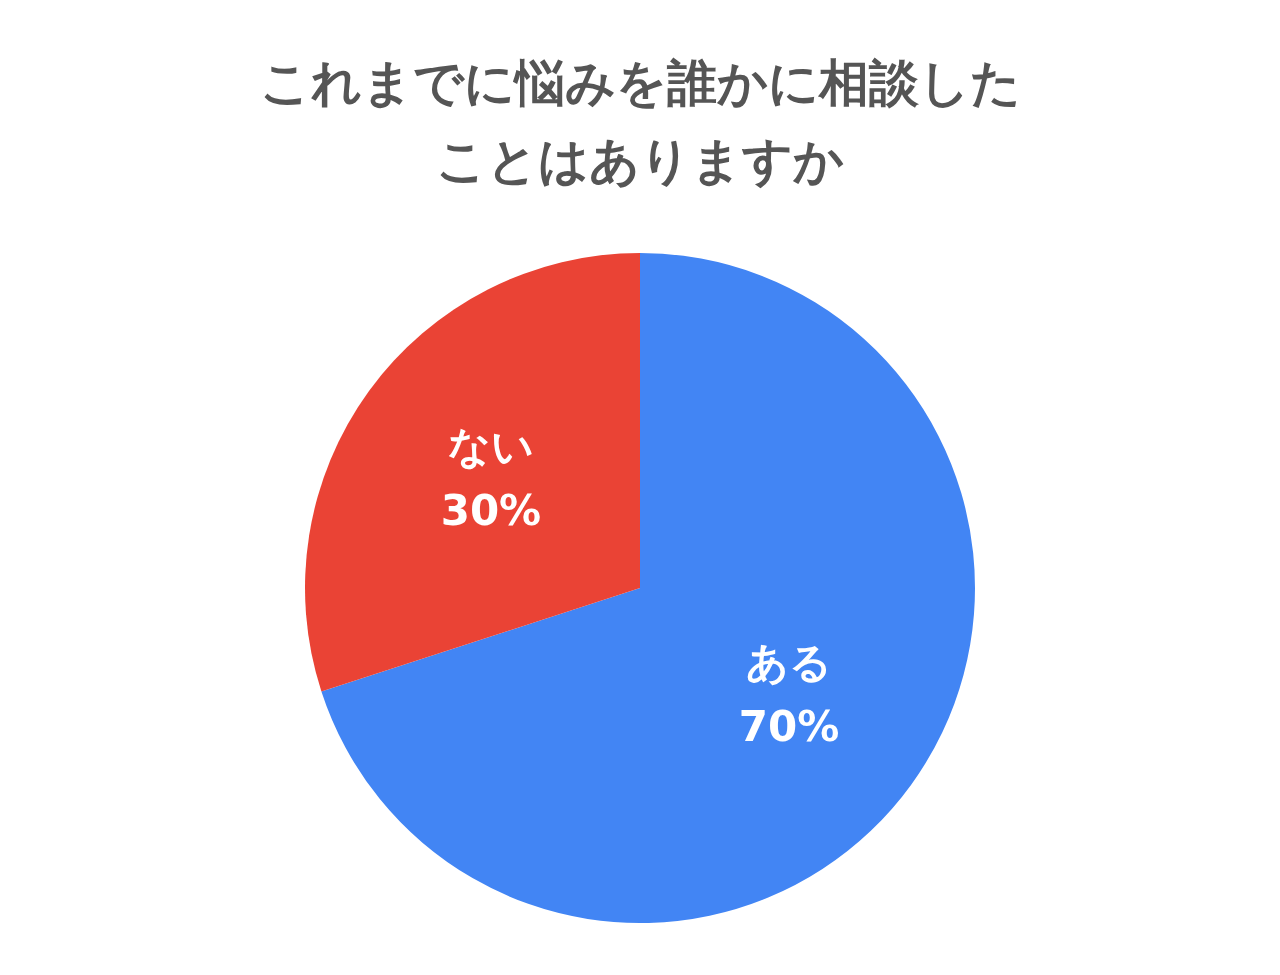 This screenshot has height=975, width=1280. I want to click on data-label: 70%, so click(789, 727).